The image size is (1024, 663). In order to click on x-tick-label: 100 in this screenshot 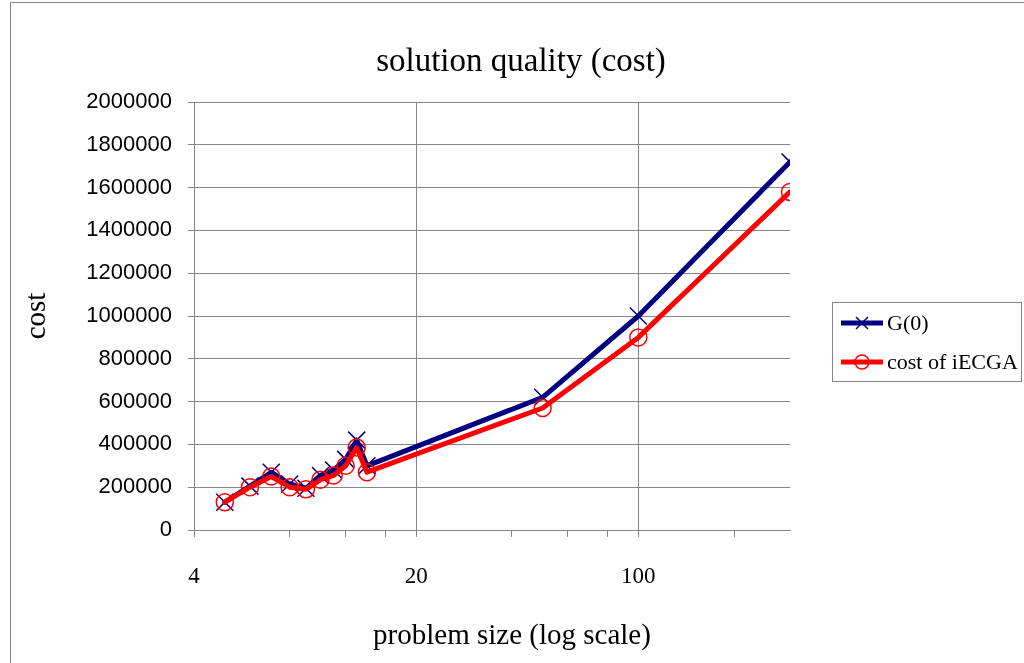, I will do `click(638, 575)`.